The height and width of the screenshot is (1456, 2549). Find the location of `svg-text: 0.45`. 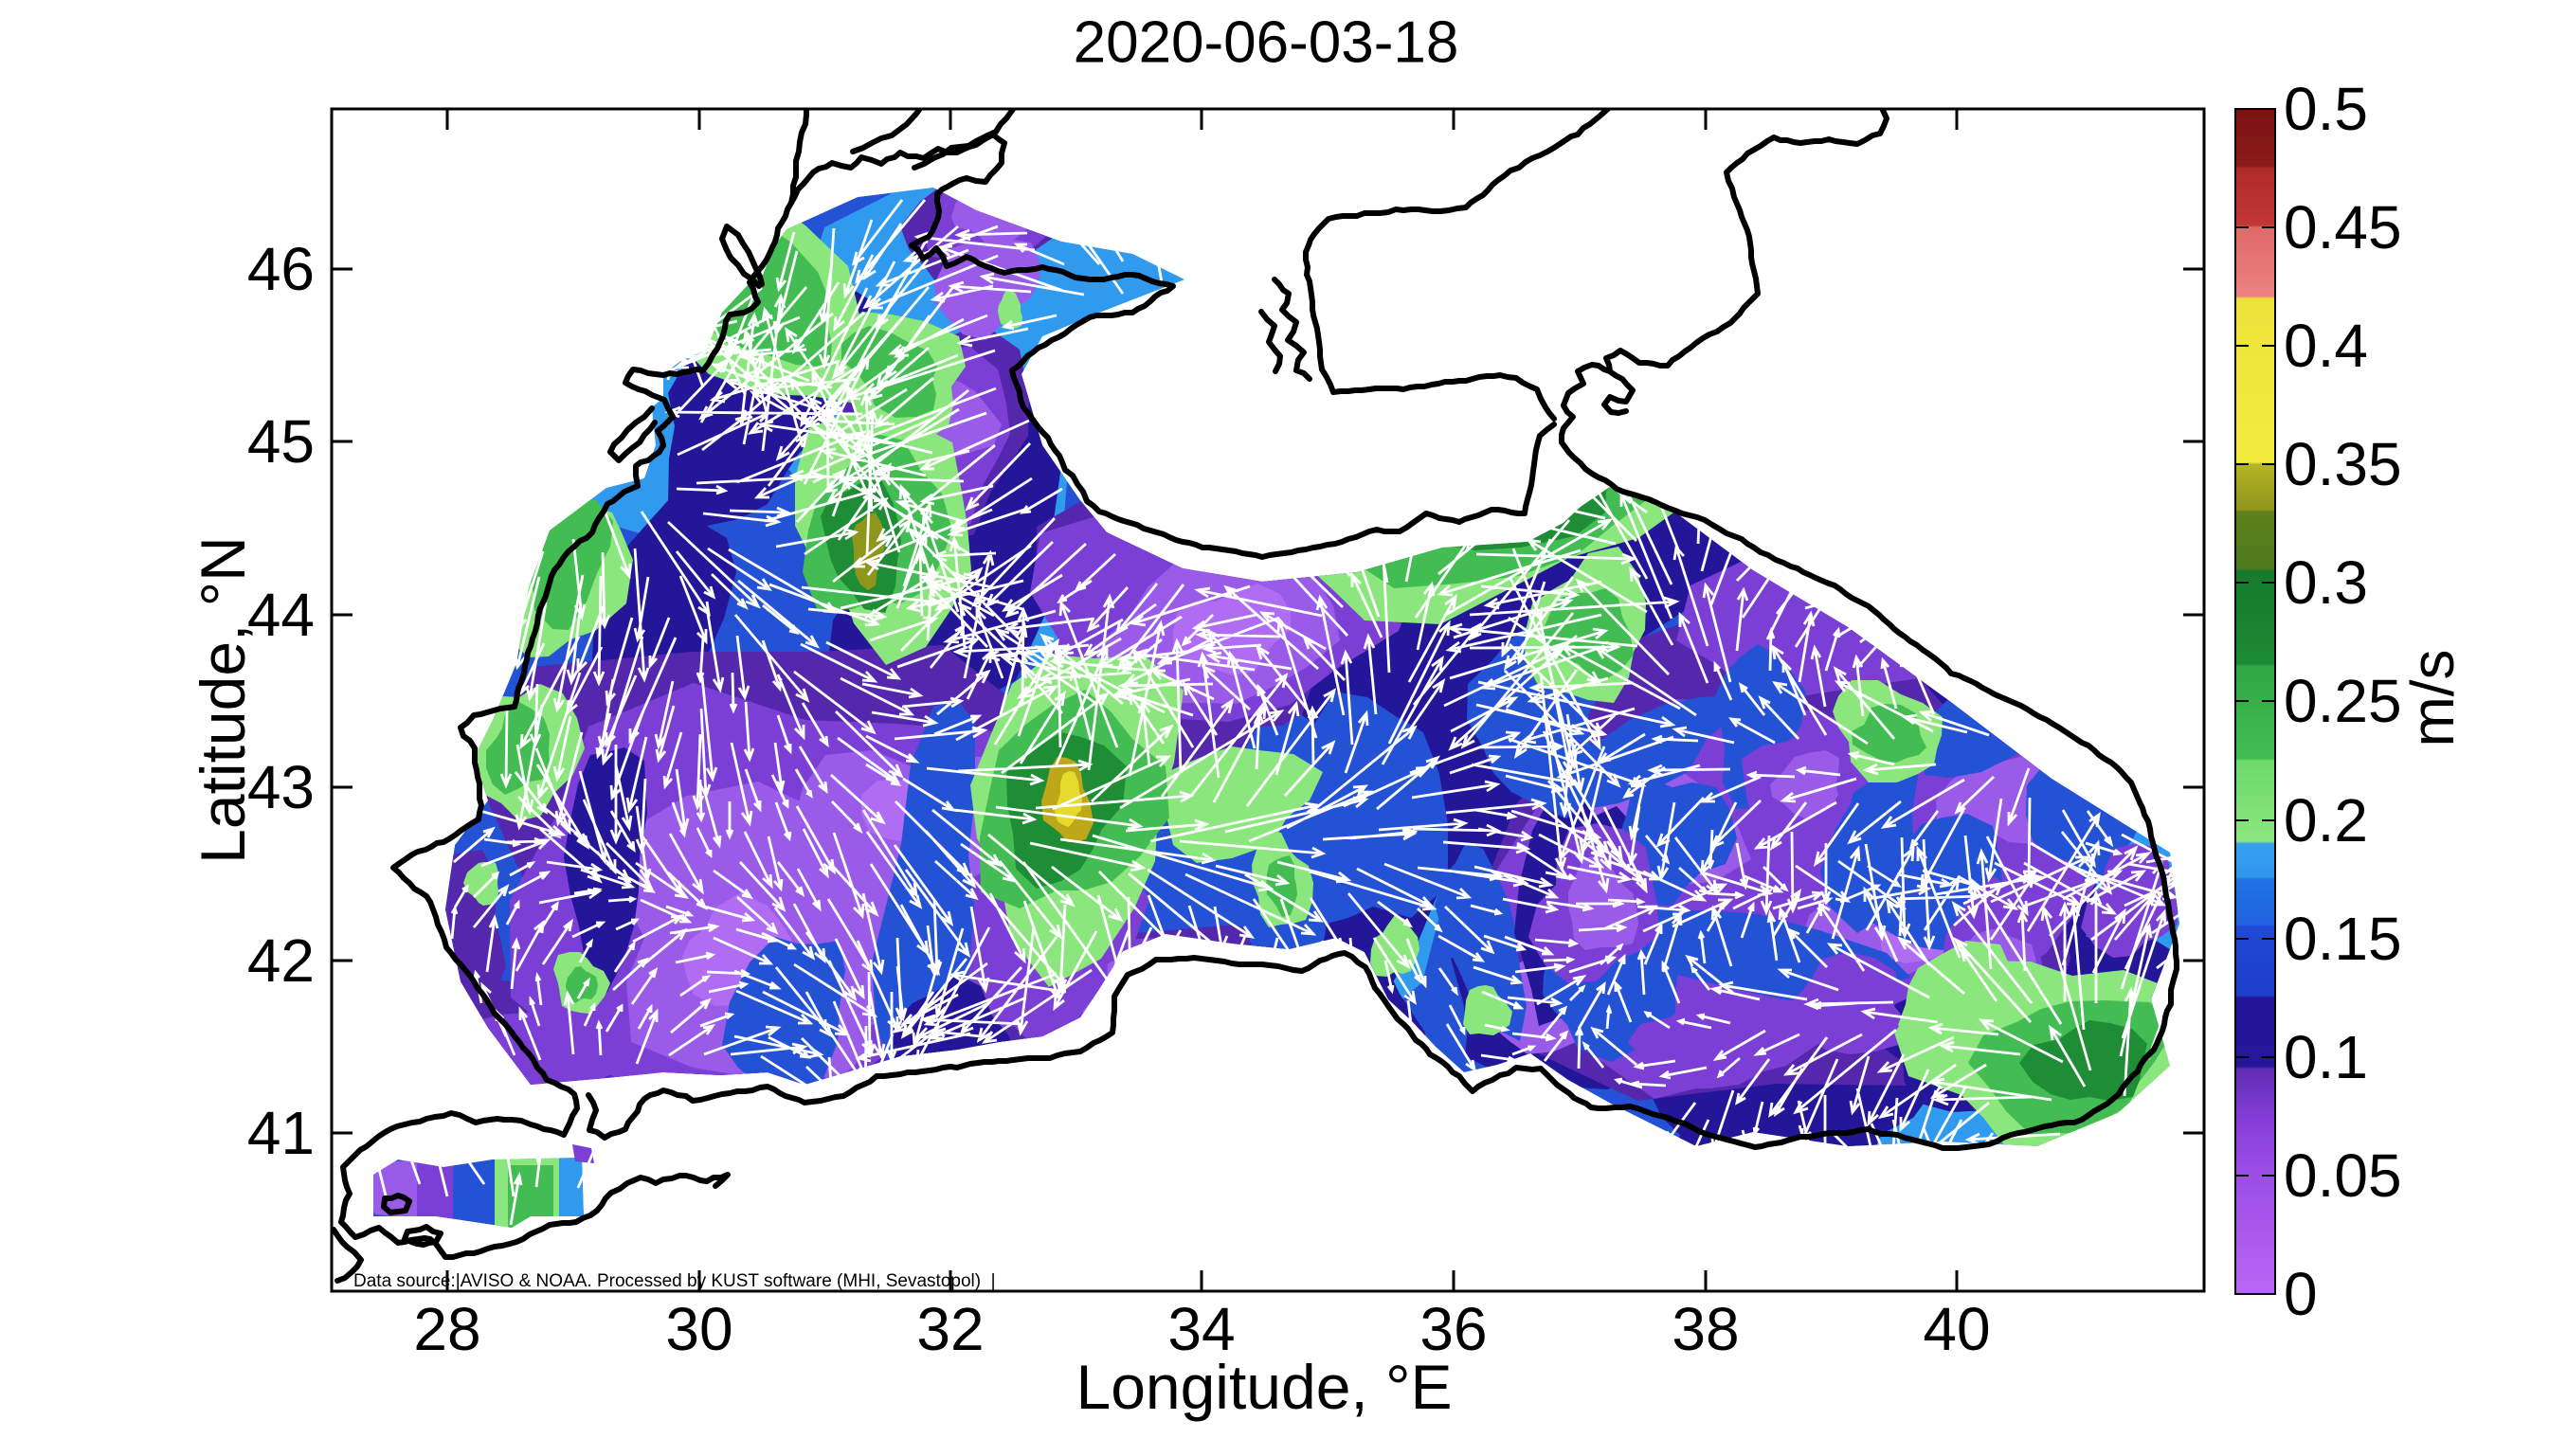

svg-text: 0.45 is located at coordinates (2343, 227).